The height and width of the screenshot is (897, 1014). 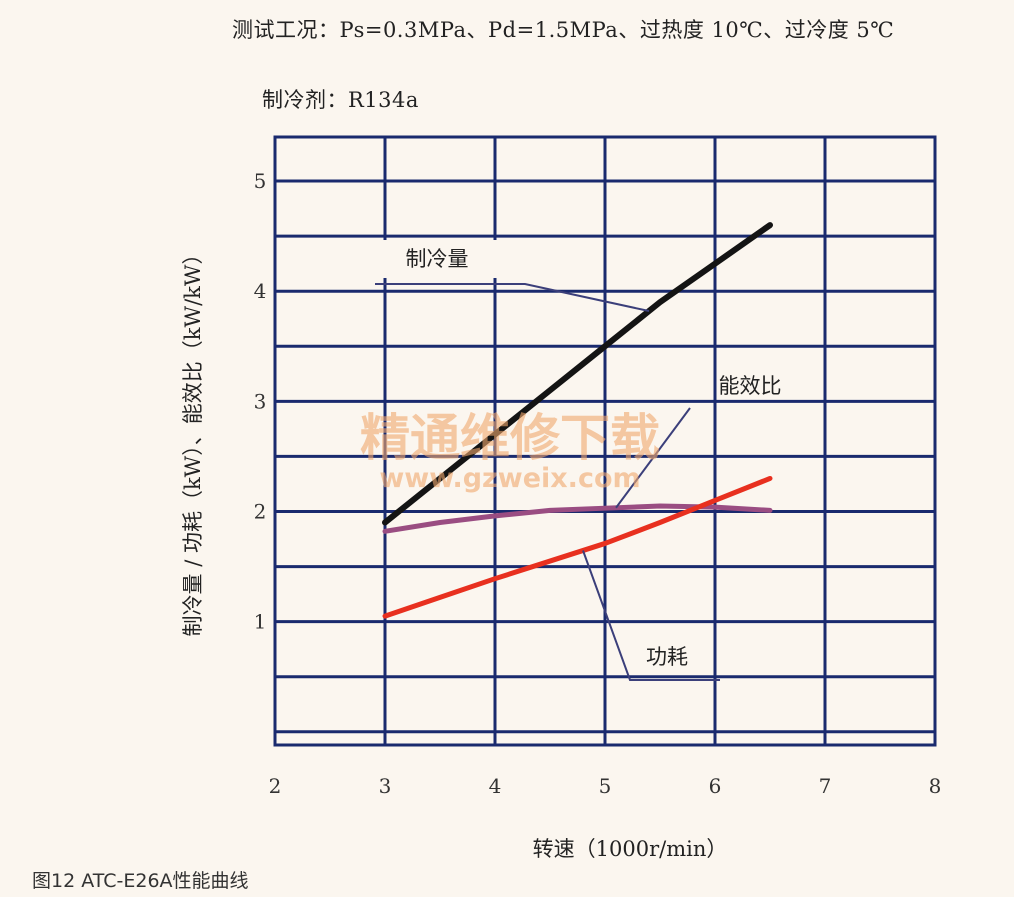 What do you see at coordinates (275, 786) in the screenshot?
I see `x-tick-label: 2` at bounding box center [275, 786].